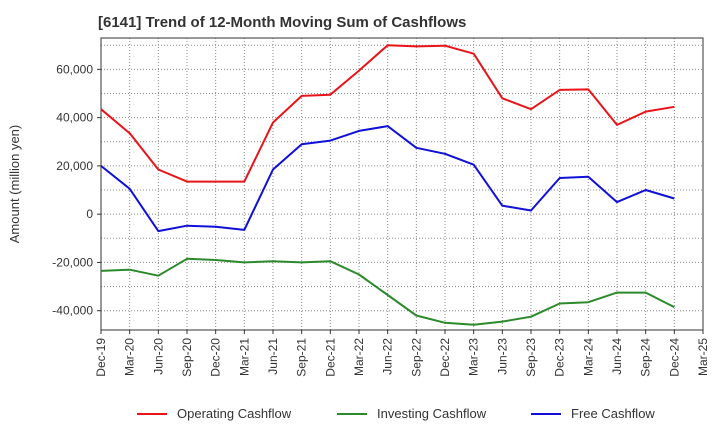 This screenshot has height=440, width=720. What do you see at coordinates (502, 356) in the screenshot?
I see `x-tick-label: Jun-23` at bounding box center [502, 356].